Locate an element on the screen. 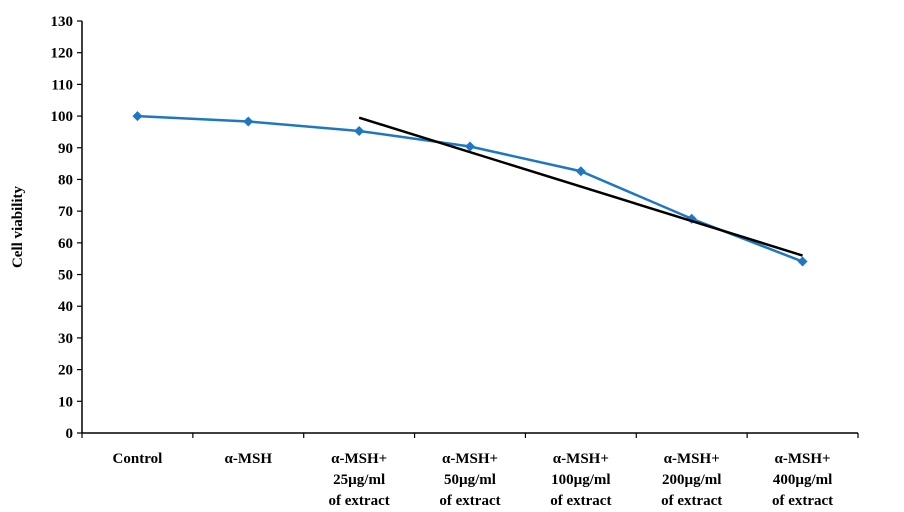 This screenshot has height=512, width=904. x-category-label-line: 25µg/ml is located at coordinates (359, 480).